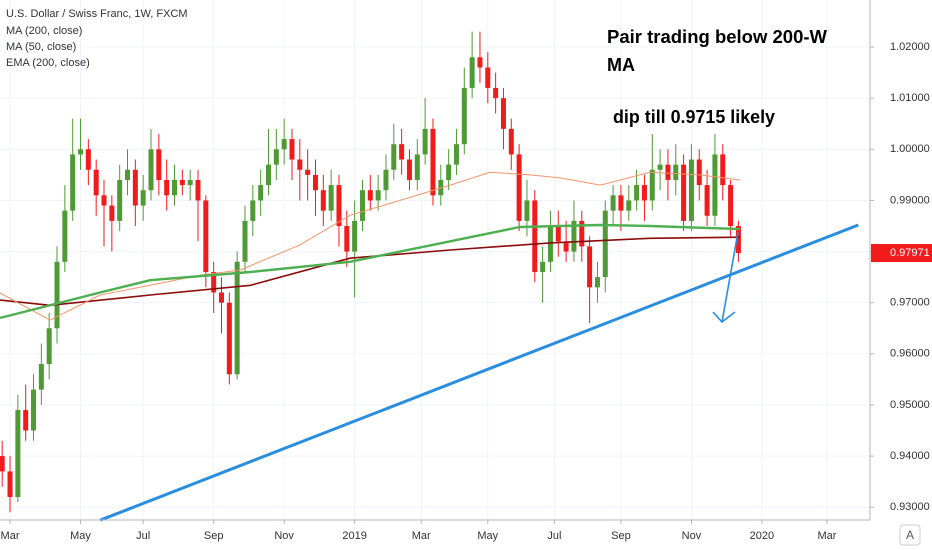  I want to click on axis-button, so click(910, 535).